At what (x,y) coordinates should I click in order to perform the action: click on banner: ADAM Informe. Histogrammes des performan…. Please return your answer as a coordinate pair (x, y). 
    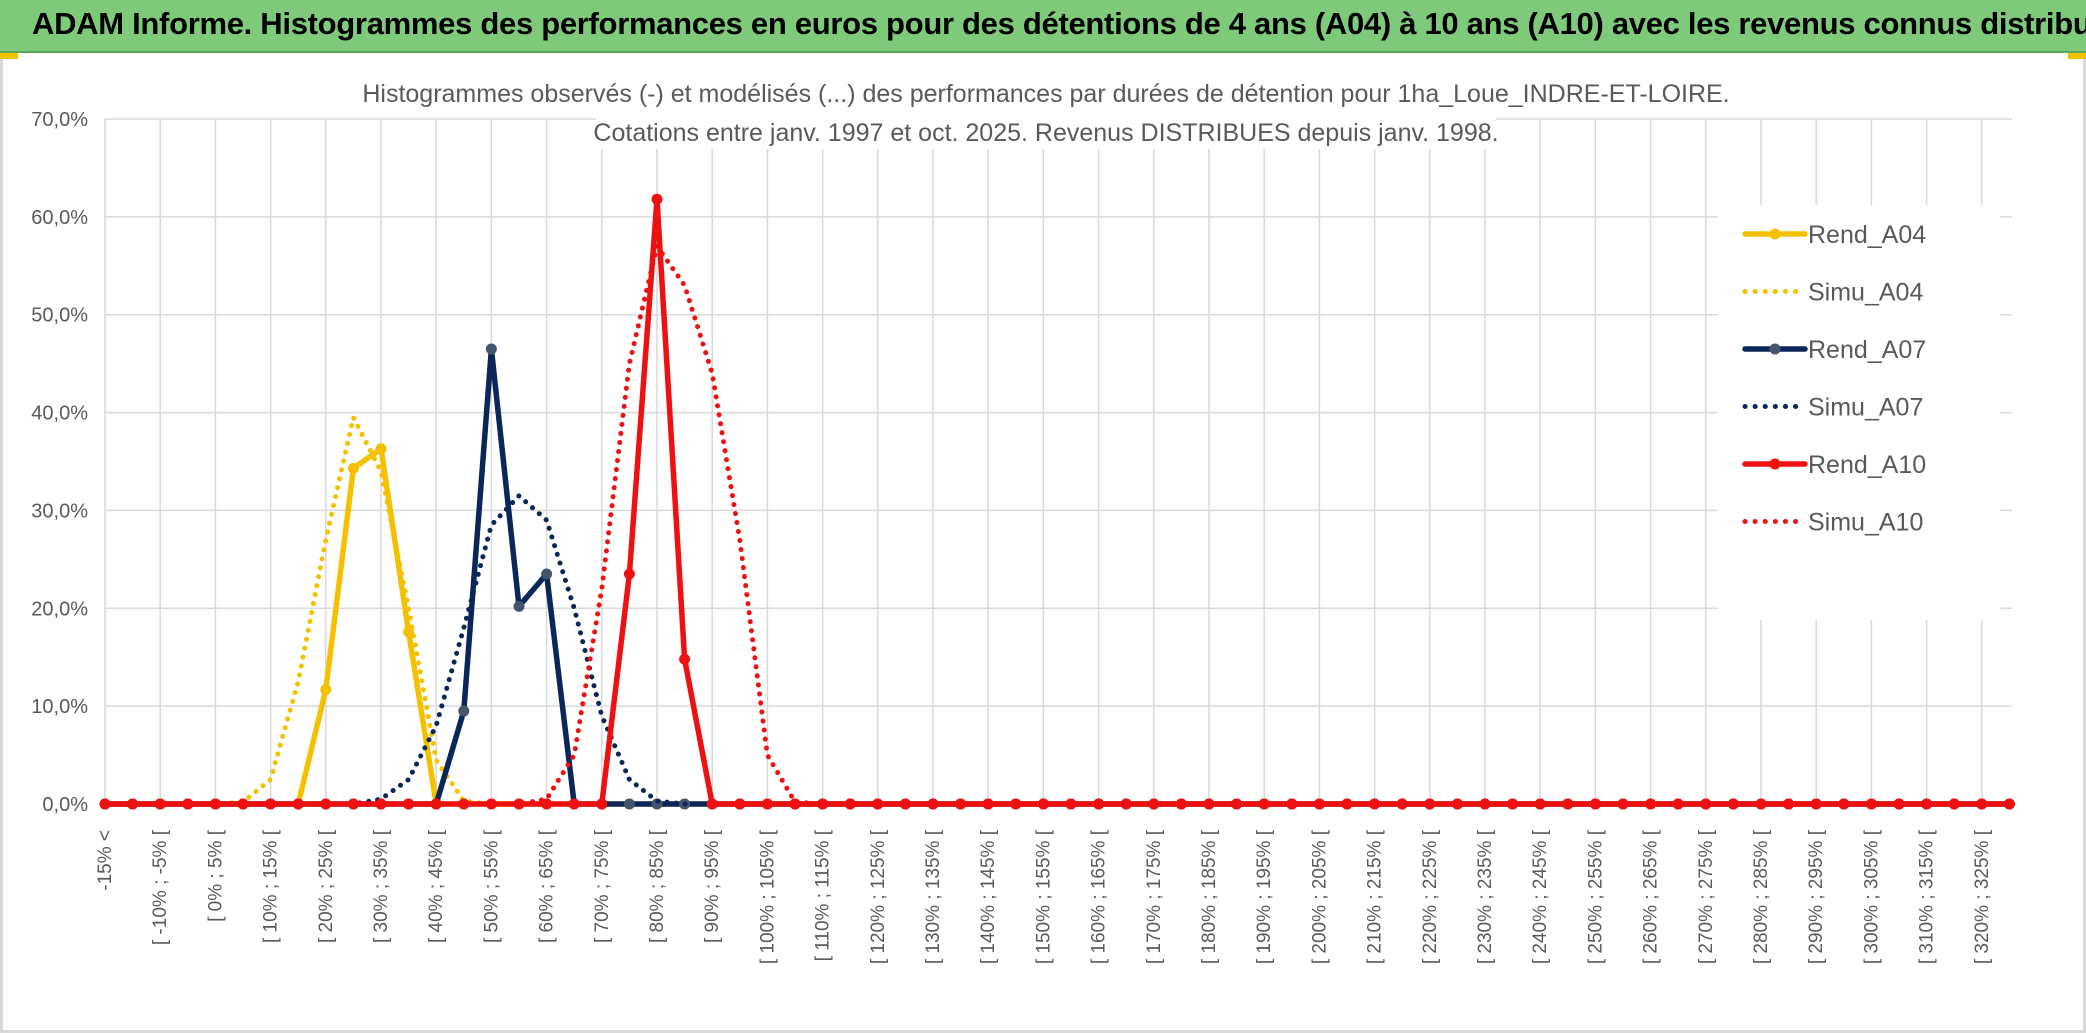
    Looking at the image, I should click on (1043, 26).